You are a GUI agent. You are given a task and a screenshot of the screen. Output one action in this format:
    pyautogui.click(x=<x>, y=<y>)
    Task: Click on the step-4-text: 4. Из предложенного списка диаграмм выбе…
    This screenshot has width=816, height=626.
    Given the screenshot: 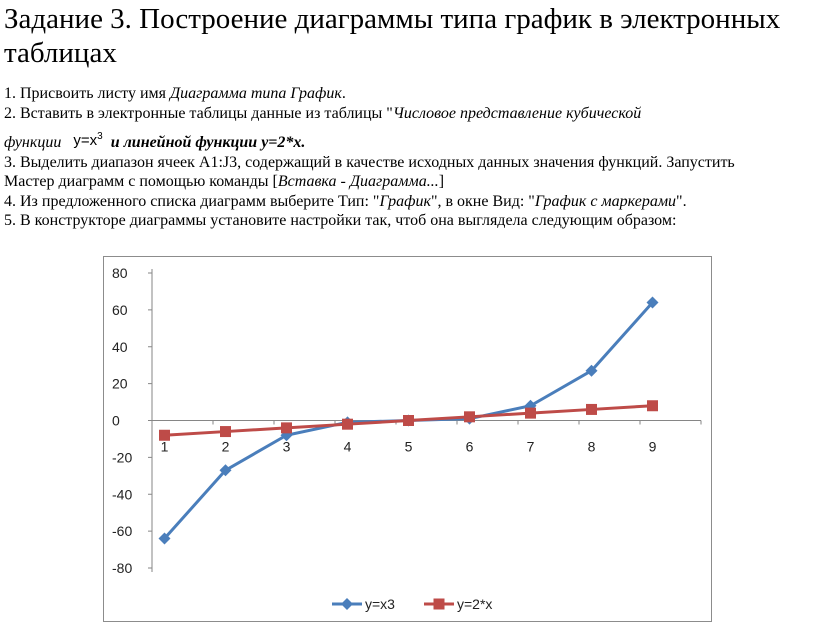 What is the action you would take?
    pyautogui.click(x=192, y=201)
    